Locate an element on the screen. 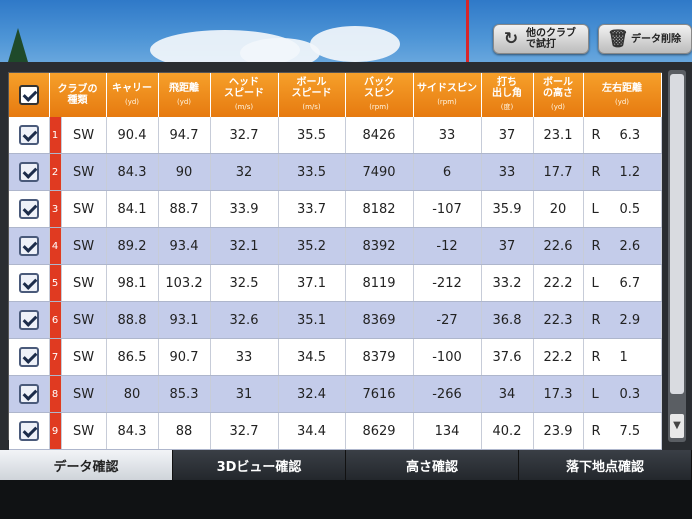 This screenshot has height=519, width=692. table-row: 9 SW 84.3 88 32.7 34.4 8629 134 40.2 23.9 R 7.5 is located at coordinates (335, 431).